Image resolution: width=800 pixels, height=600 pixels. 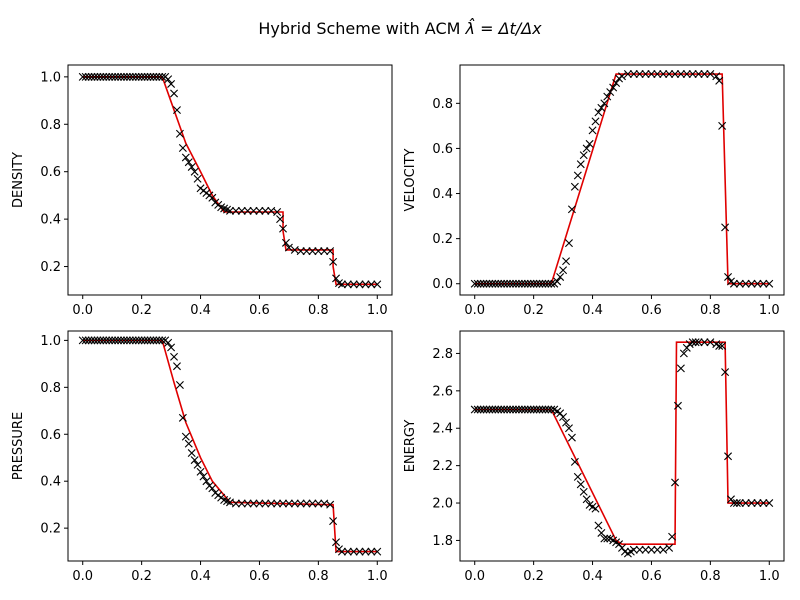 What do you see at coordinates (50, 125) in the screenshot?
I see `density-ytick-label: 0.8` at bounding box center [50, 125].